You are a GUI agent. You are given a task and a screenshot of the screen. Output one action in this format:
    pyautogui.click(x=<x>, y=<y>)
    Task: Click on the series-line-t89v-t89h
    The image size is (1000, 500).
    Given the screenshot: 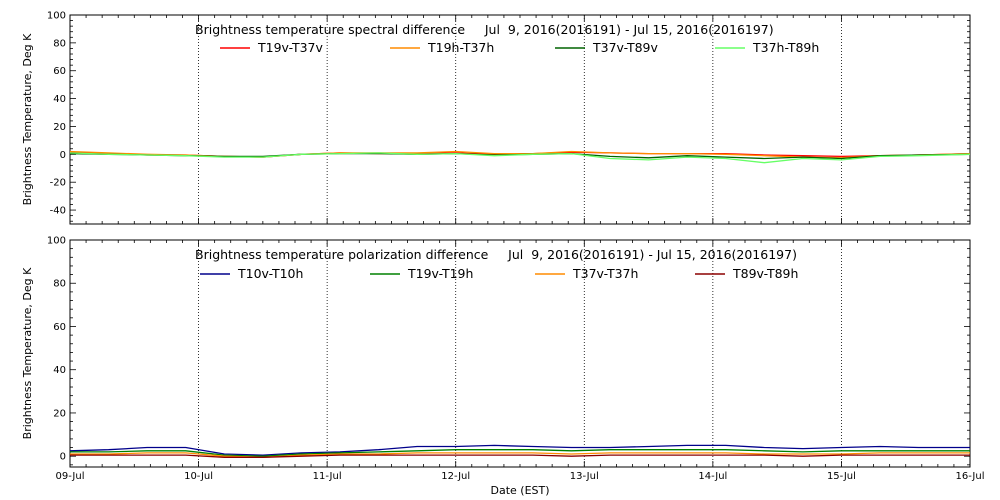 What is the action you would take?
    pyautogui.click(x=520, y=456)
    